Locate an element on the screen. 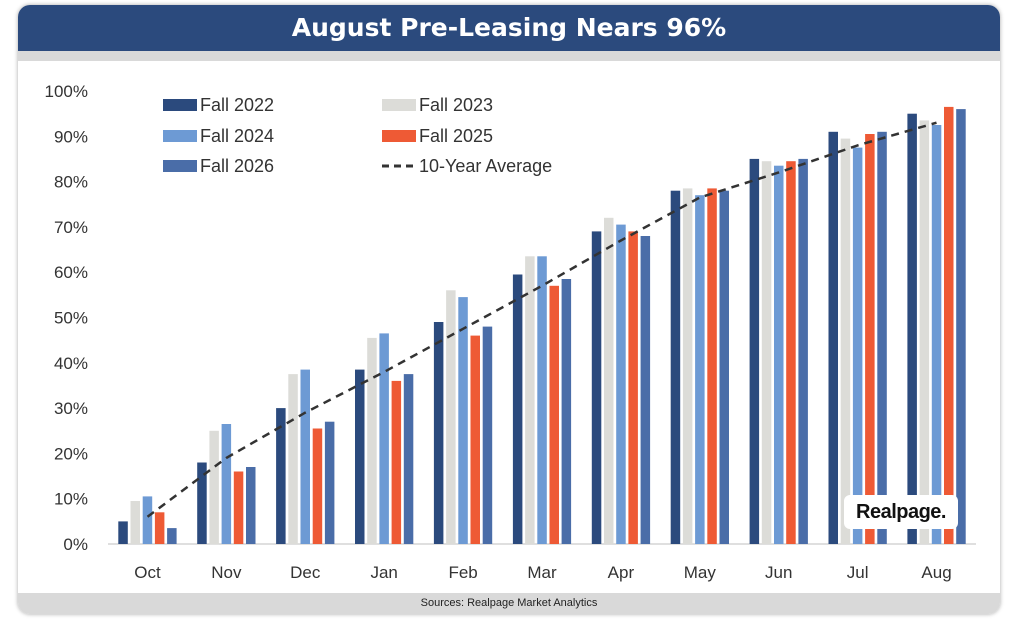 The image size is (1020, 633). y-tick-label: 10% is located at coordinates (71, 499).